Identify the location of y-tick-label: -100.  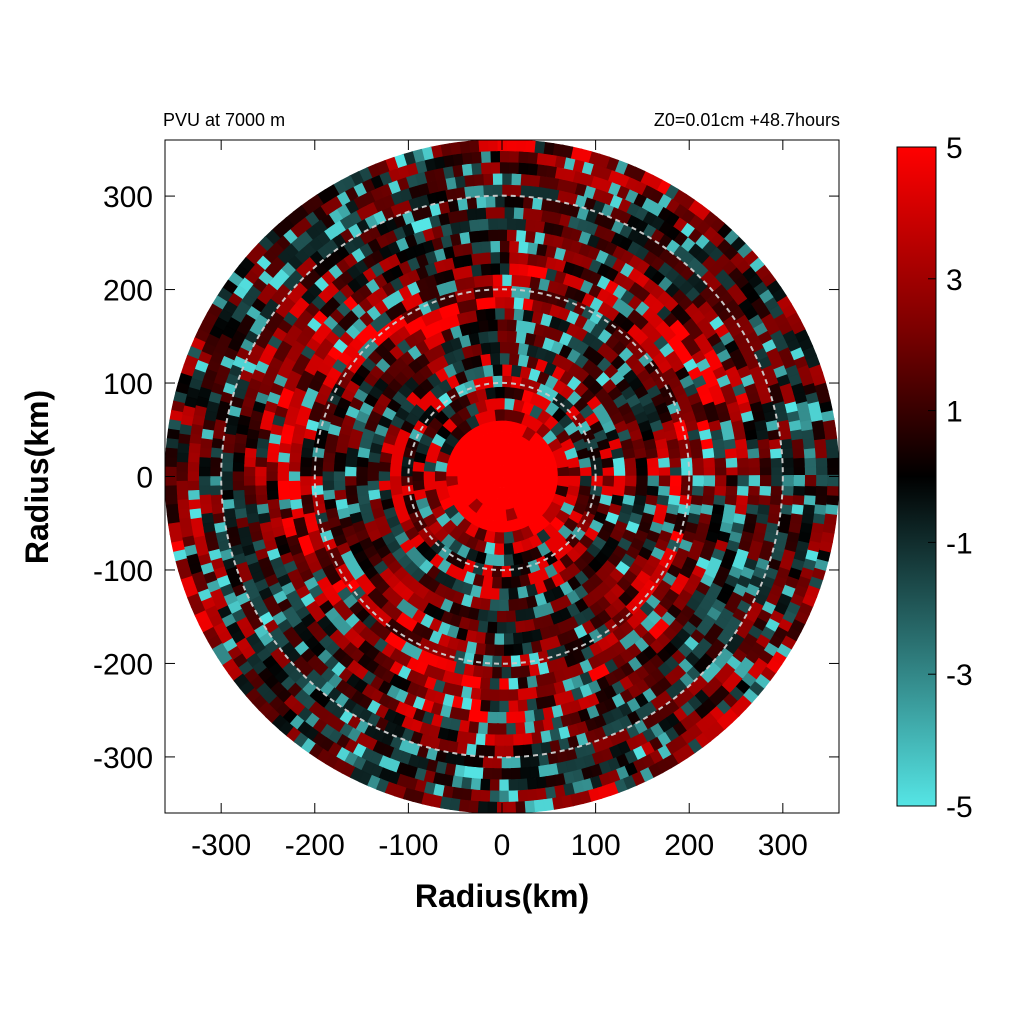
(123, 571).